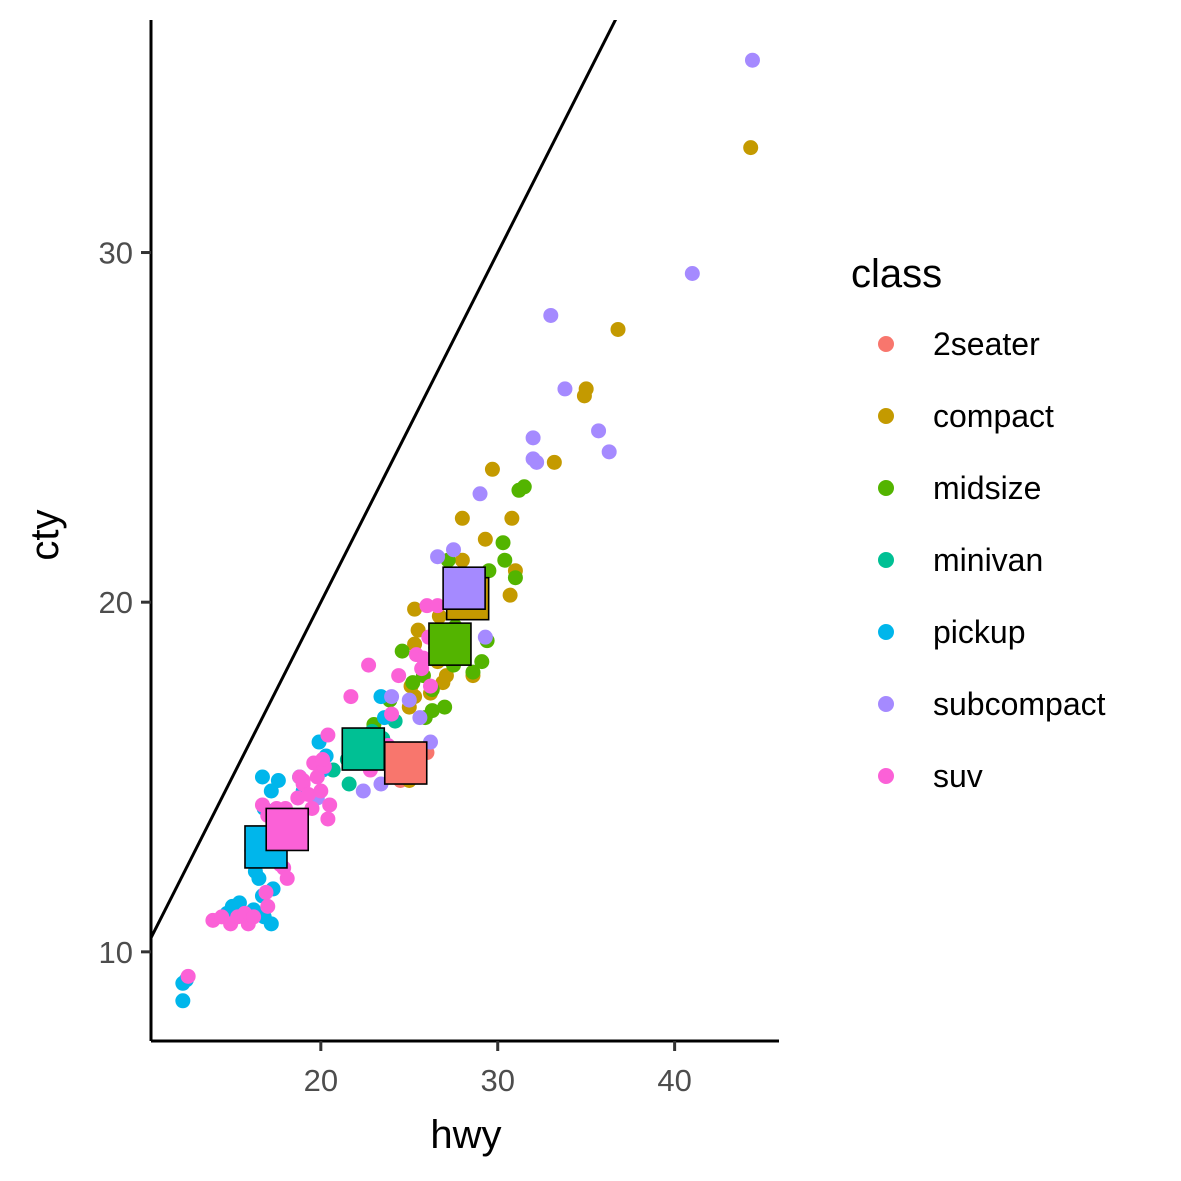 The width and height of the screenshot is (1181, 1181). I want to click on legend-item-subcompact: subcompact, so click(992, 704).